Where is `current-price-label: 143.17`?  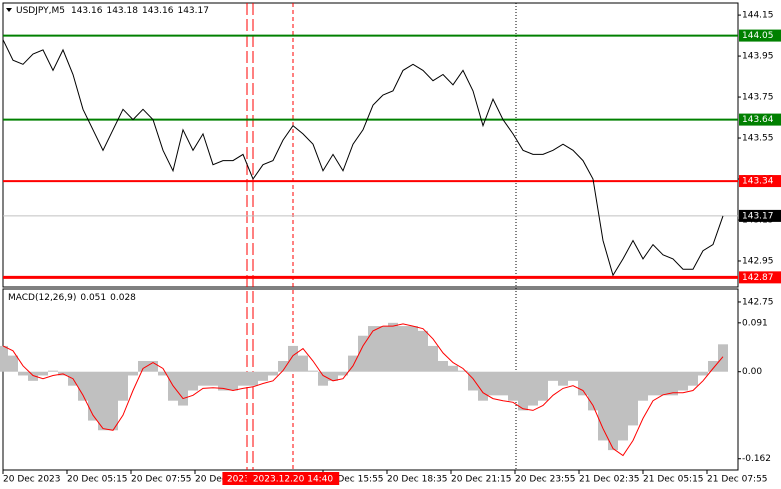
current-price-label: 143.17 is located at coordinates (758, 216).